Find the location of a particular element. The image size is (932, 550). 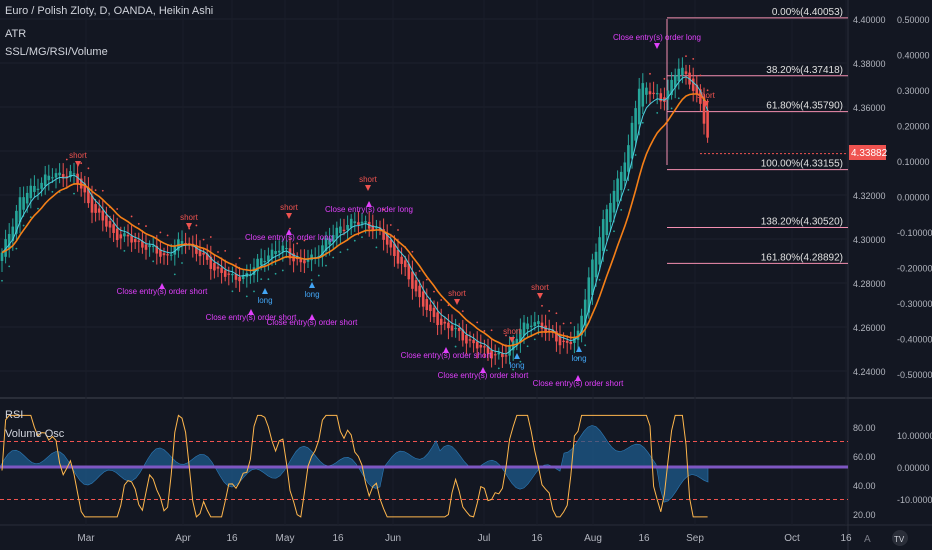

settings-icon: A is located at coordinates (867, 539).